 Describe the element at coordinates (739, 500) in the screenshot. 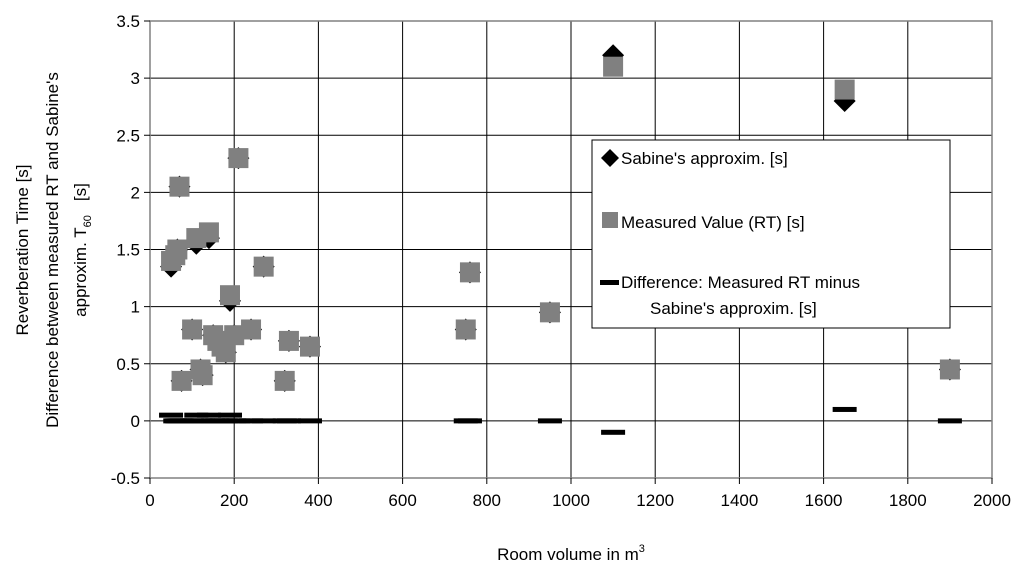

I see `x-tick-label: 1400` at that location.